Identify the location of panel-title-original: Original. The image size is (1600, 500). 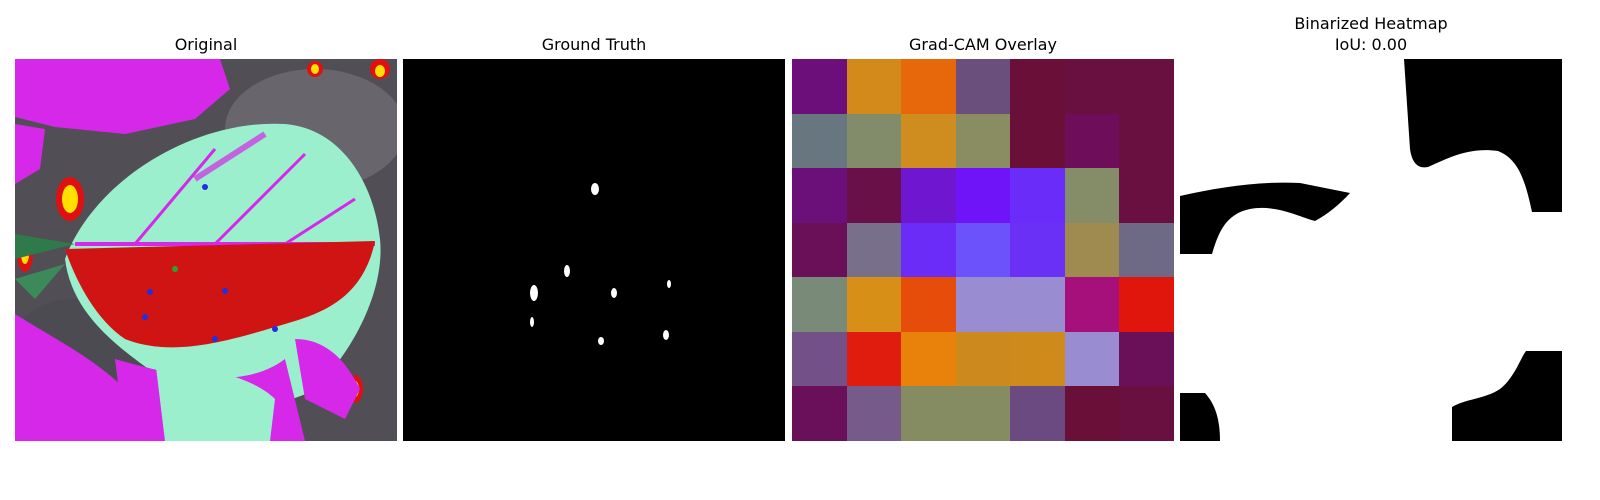
(206, 44).